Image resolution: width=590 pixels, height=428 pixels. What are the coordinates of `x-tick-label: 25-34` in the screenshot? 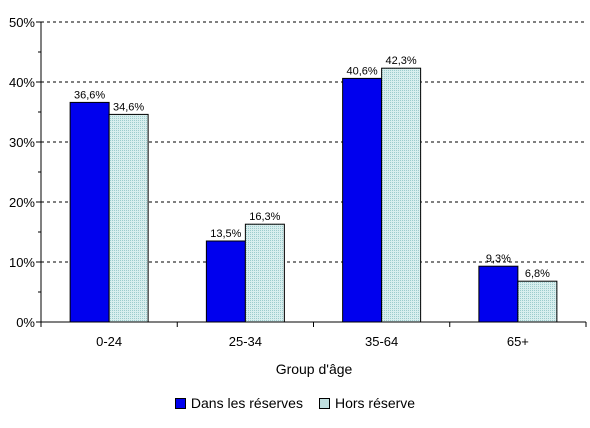 It's located at (245, 341).